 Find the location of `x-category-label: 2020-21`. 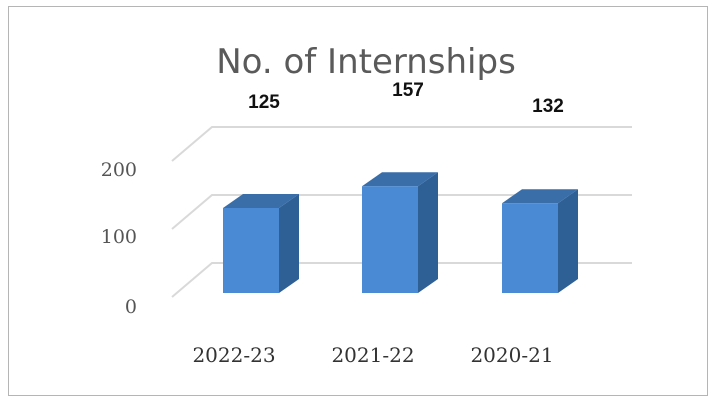

x-category-label: 2020-21 is located at coordinates (511, 355).